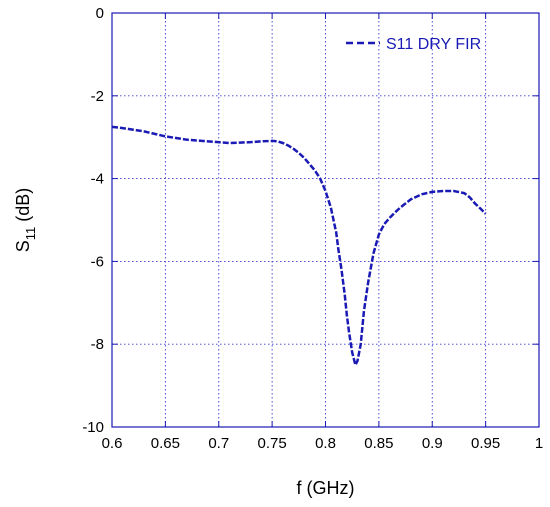  I want to click on y-tick-label: -4, so click(97, 179).